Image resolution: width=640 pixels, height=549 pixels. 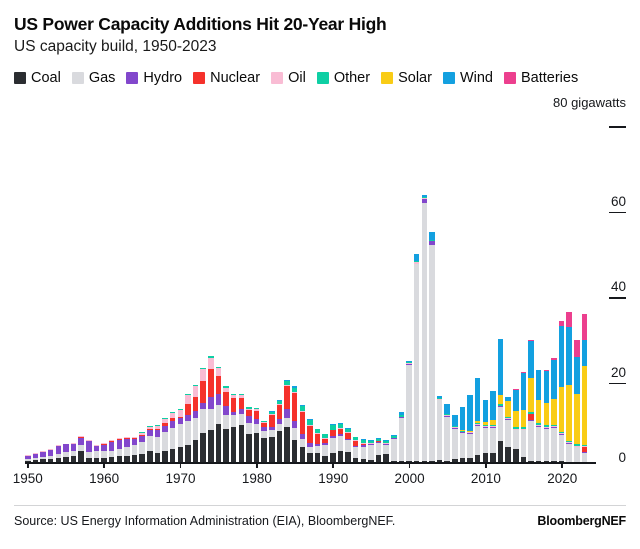 What do you see at coordinates (211, 409) in the screenshot?
I see `bar-1974` at bounding box center [211, 409].